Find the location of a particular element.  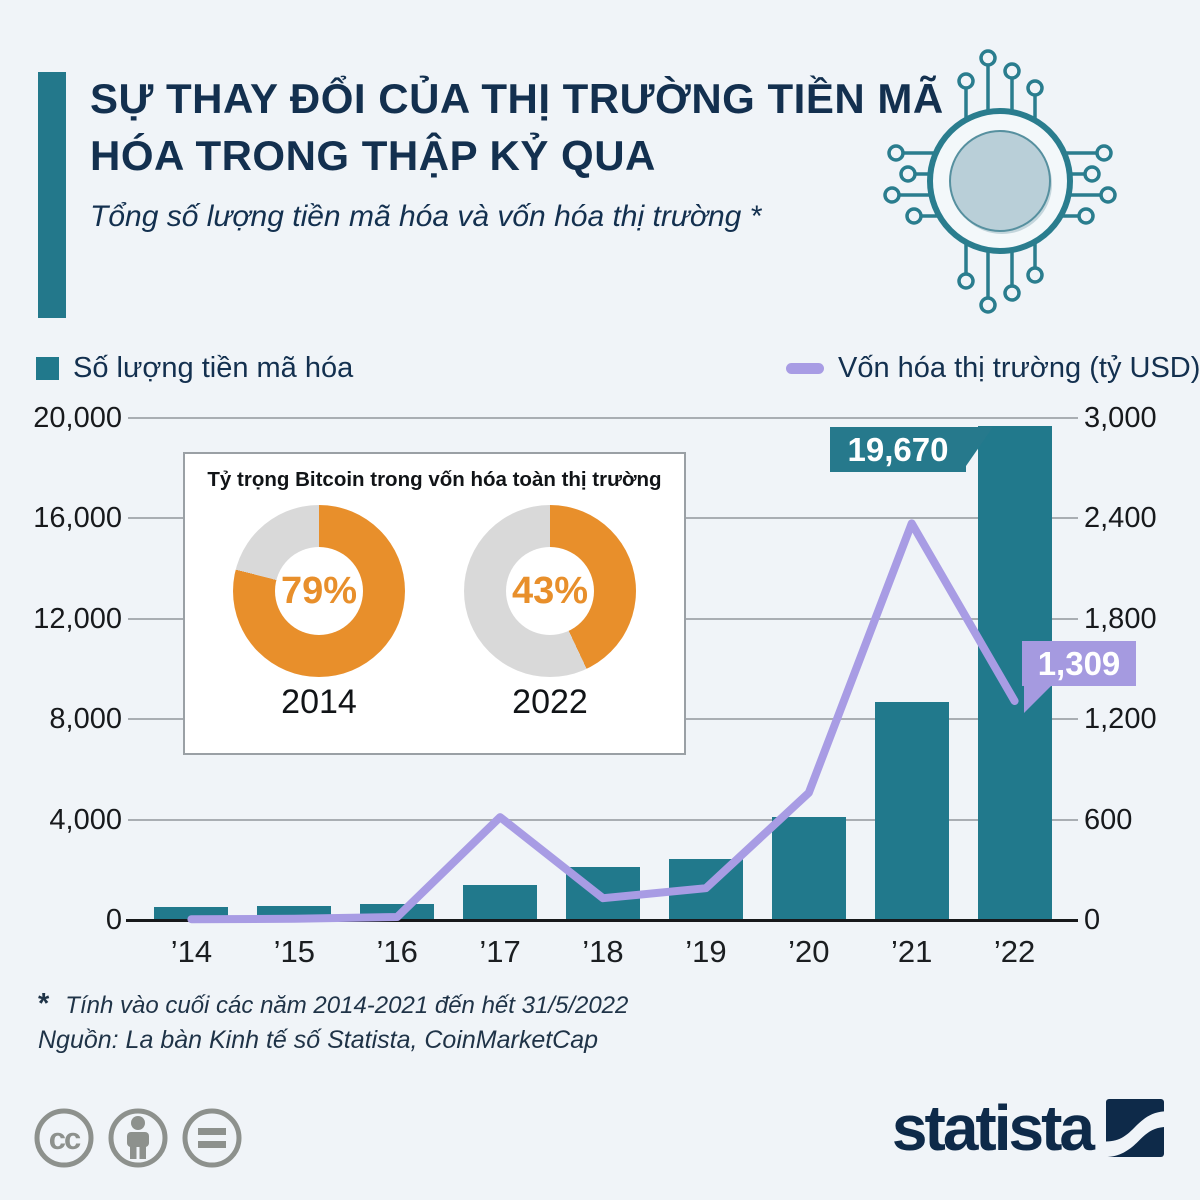

svg-text: cc is located at coordinates (65, 1138).